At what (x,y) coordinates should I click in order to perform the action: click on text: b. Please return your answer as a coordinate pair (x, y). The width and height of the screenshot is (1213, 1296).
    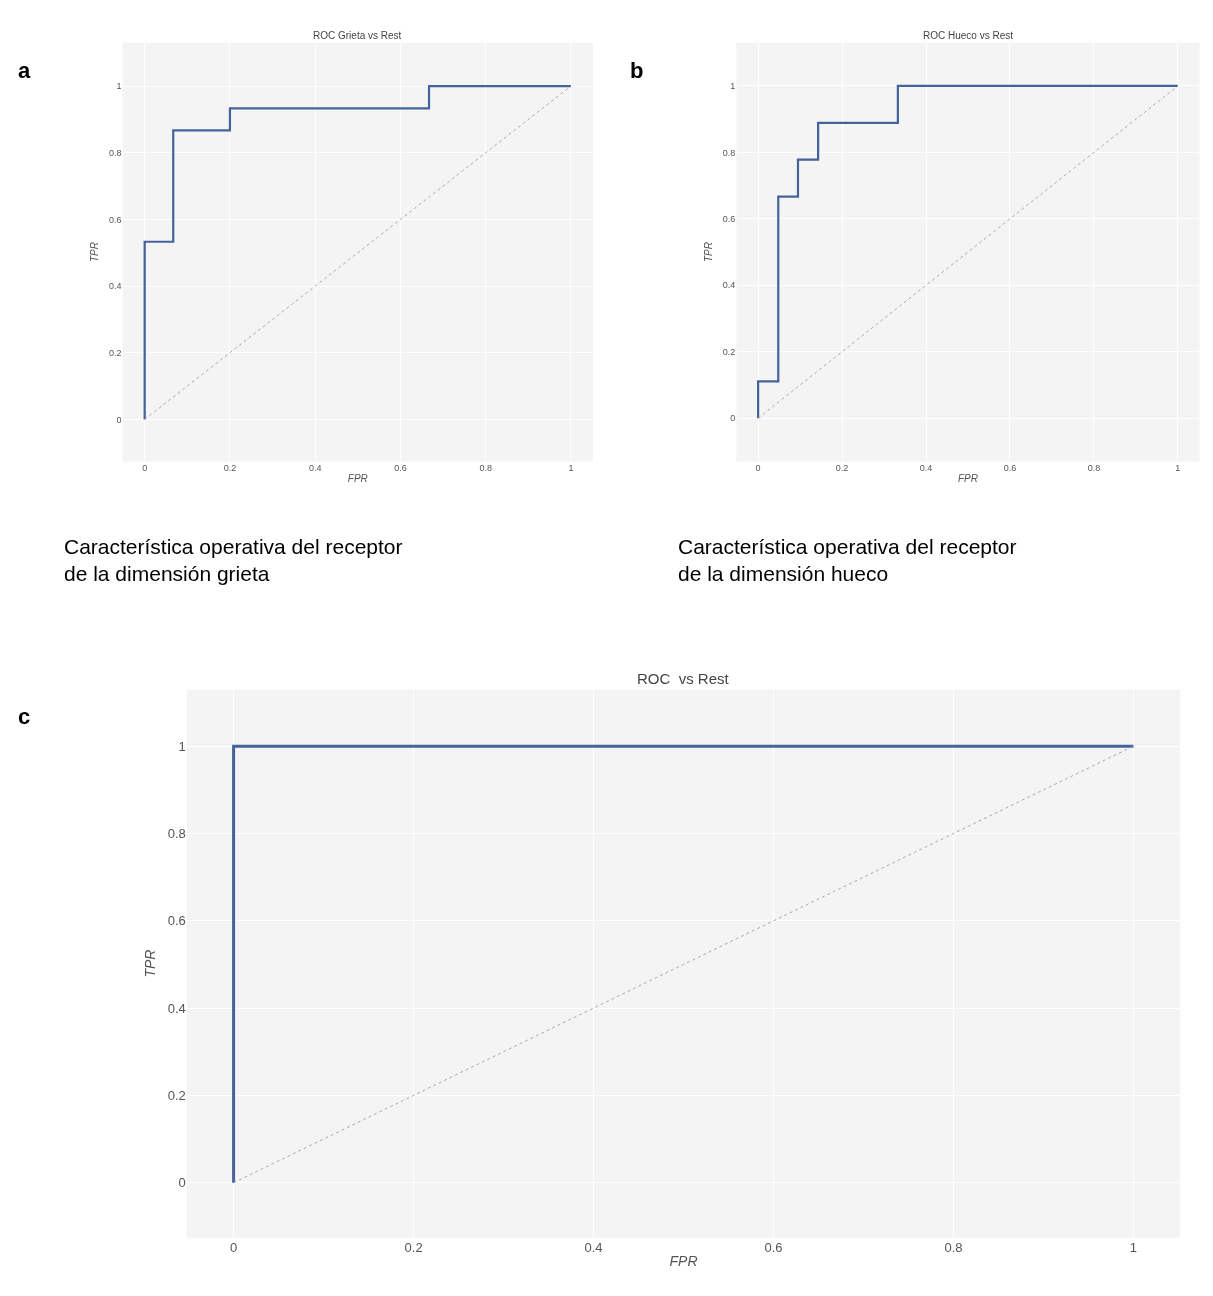
    Looking at the image, I should click on (637, 70).